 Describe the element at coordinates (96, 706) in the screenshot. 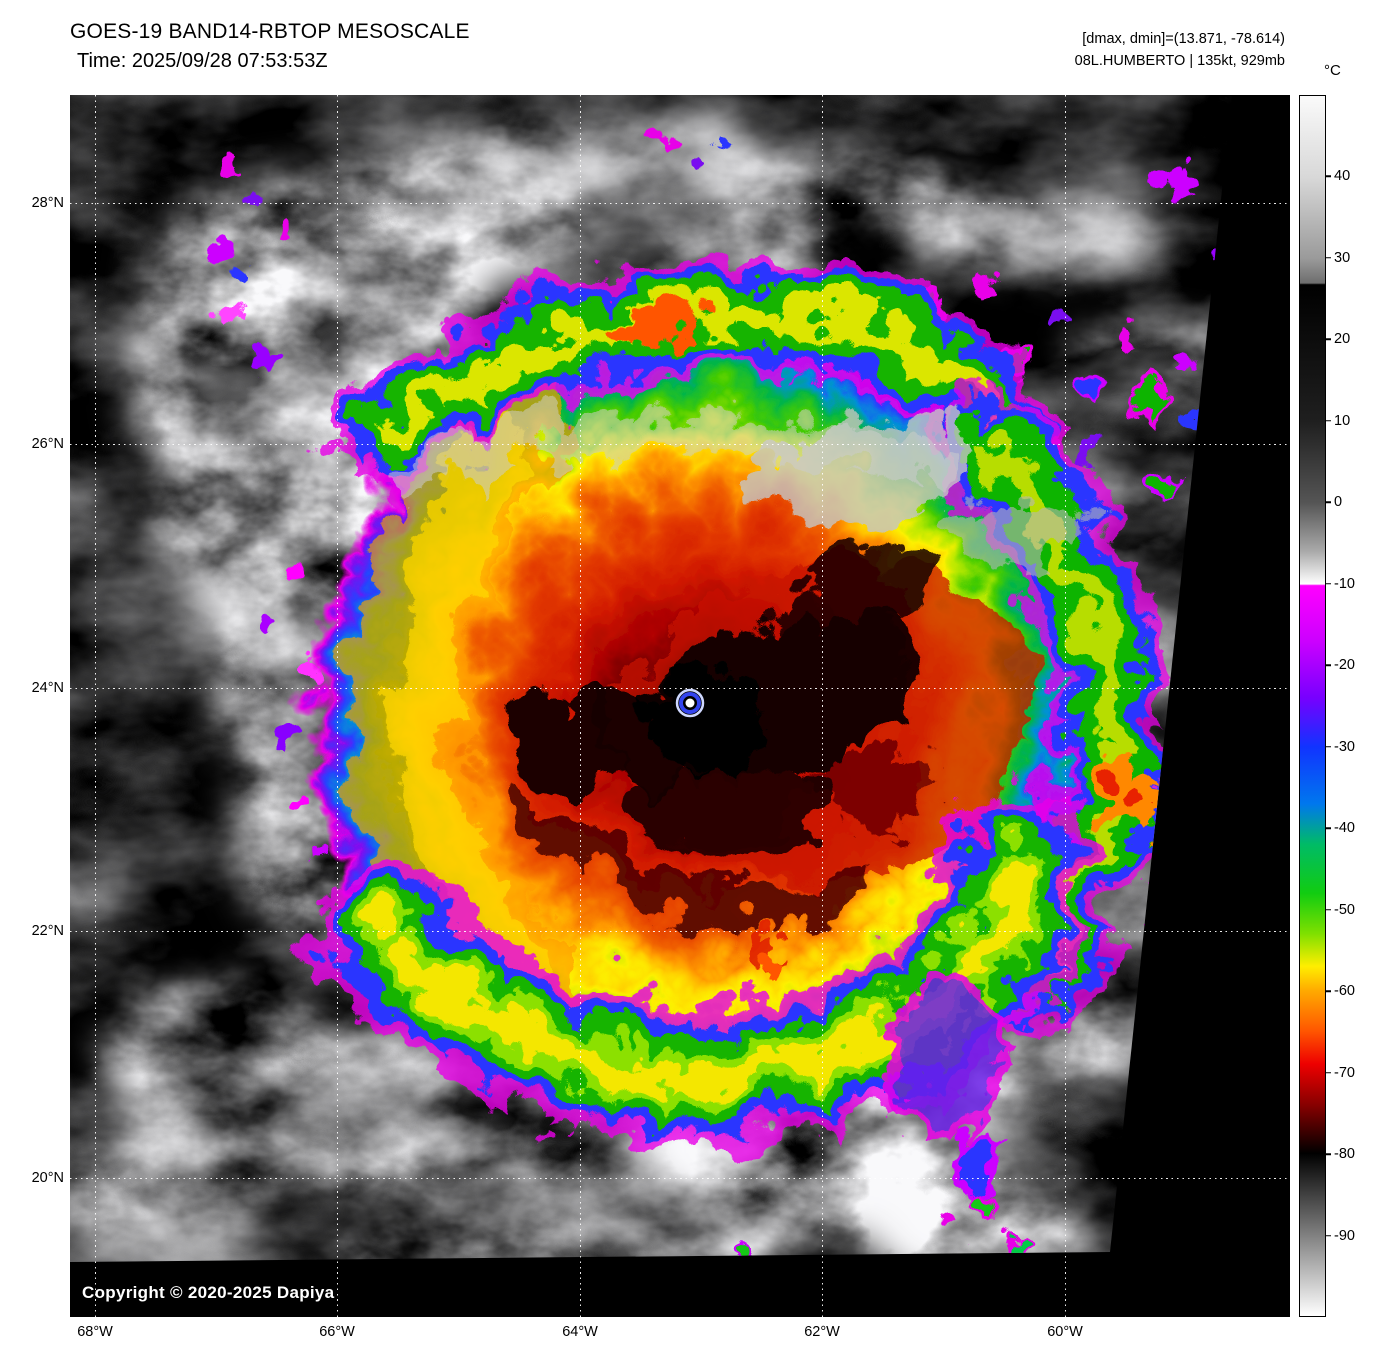

I see `gridline-lon-68°W` at that location.